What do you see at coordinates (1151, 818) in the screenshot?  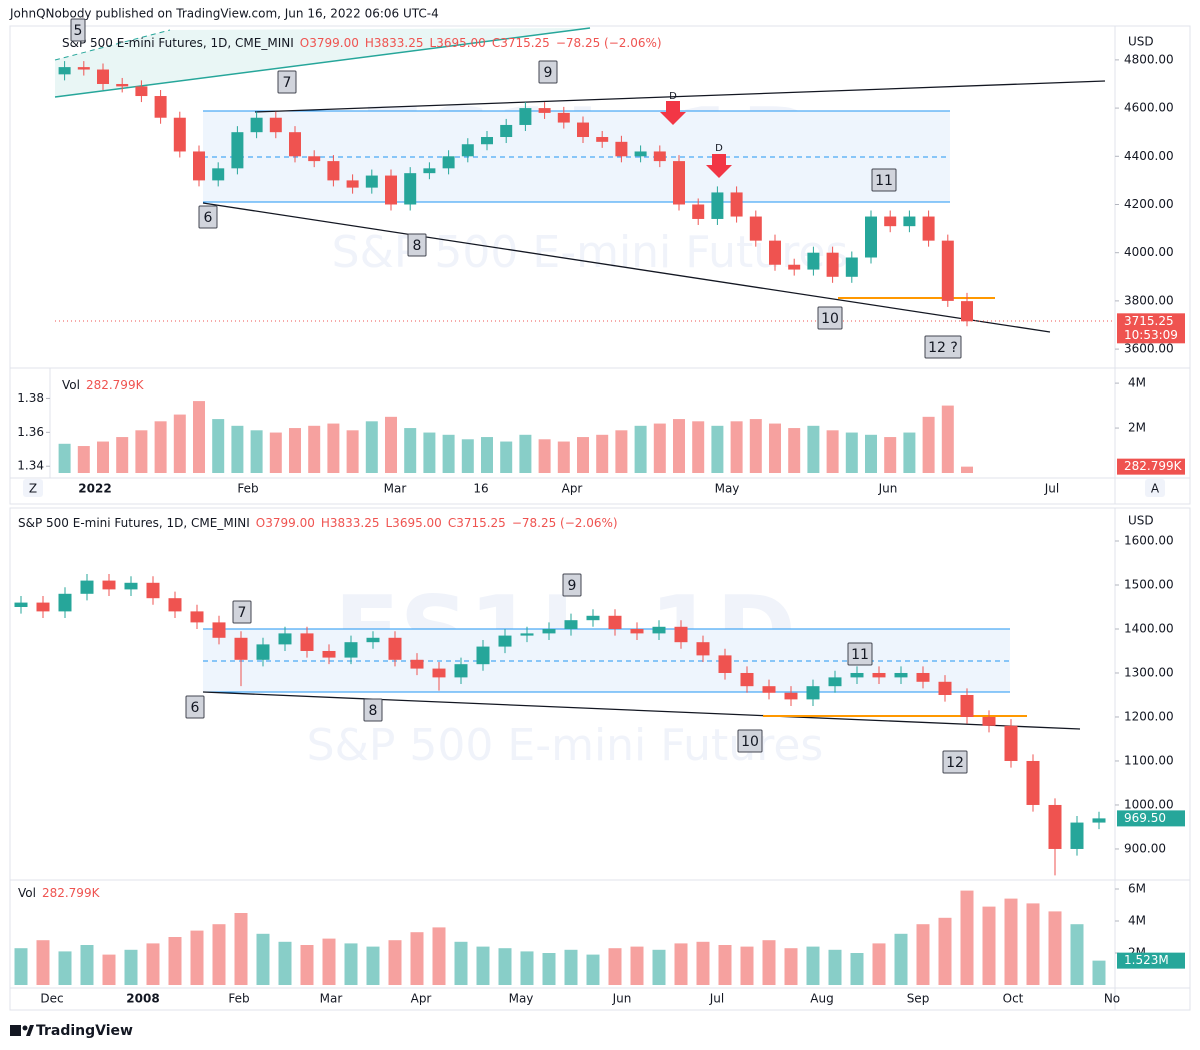 I see `last-price-tag` at bounding box center [1151, 818].